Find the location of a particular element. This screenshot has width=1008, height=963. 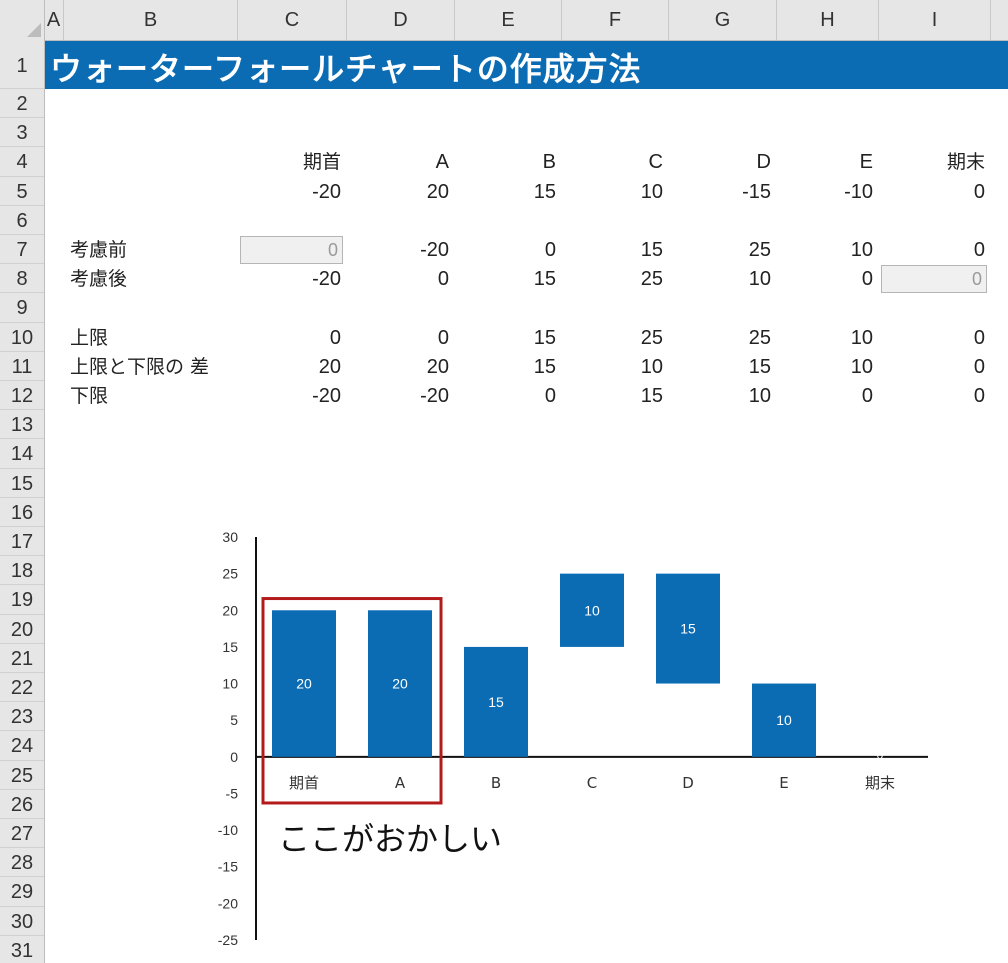

row11-cell-0: 20 is located at coordinates (329, 366).